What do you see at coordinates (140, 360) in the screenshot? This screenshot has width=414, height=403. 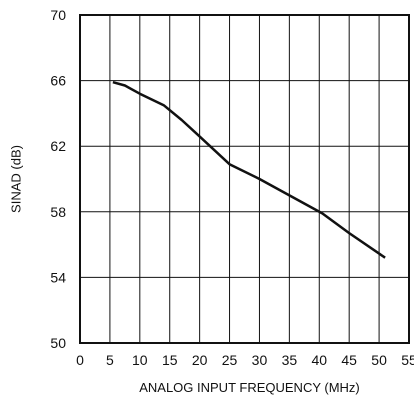 I see `x-tick-label: 10` at bounding box center [140, 360].